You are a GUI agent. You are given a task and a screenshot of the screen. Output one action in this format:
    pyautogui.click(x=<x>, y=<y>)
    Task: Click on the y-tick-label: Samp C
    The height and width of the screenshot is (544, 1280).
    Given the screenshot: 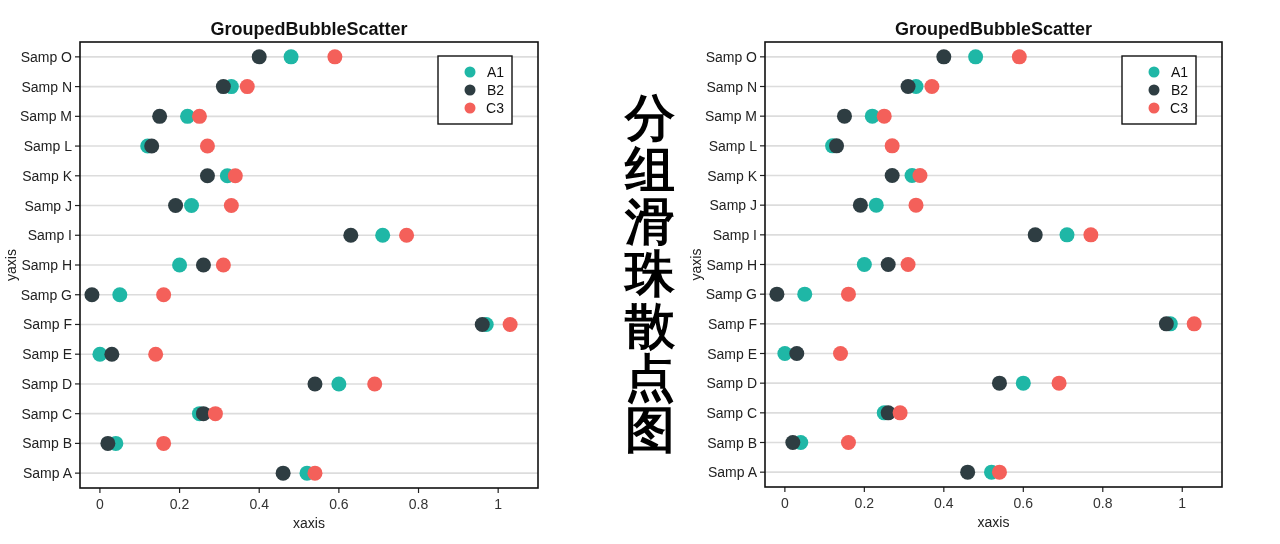 What is the action you would take?
    pyautogui.click(x=731, y=412)
    